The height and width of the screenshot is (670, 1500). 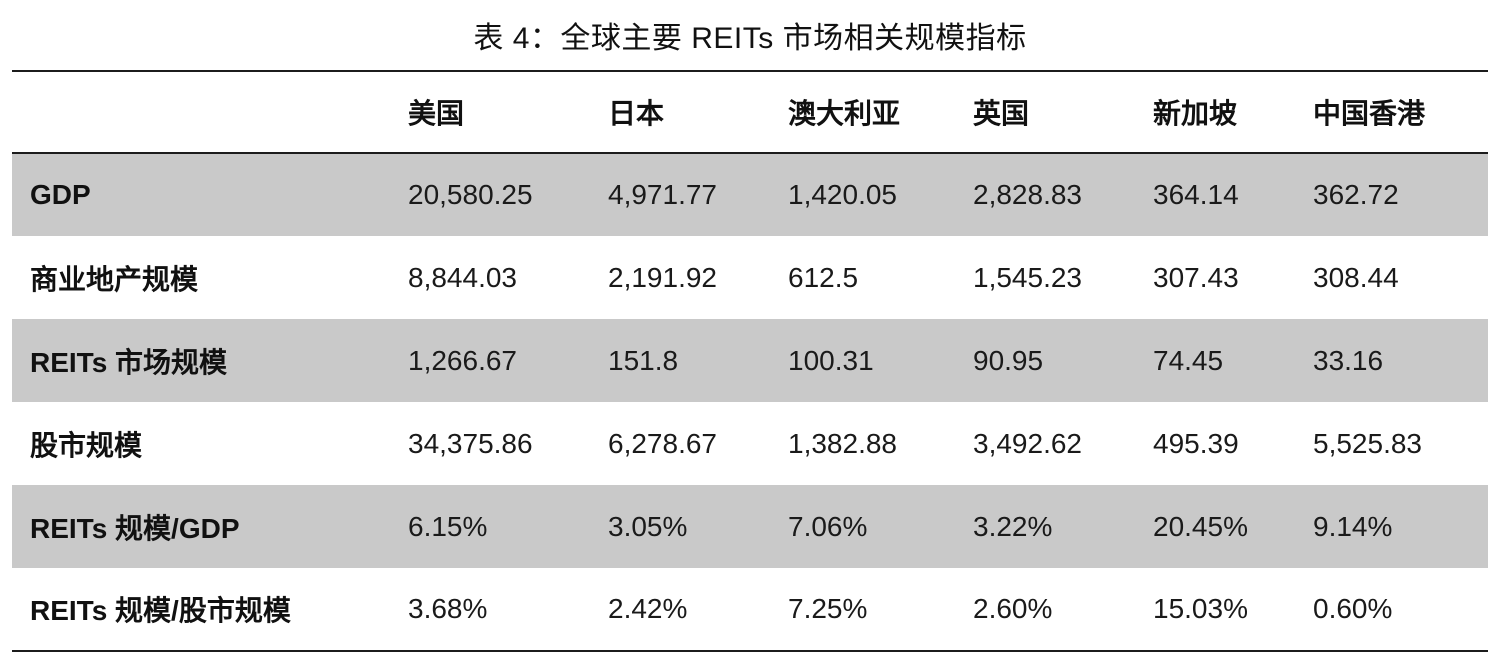 I want to click on column-header-hongkong: 中国香港, so click(x=1369, y=113).